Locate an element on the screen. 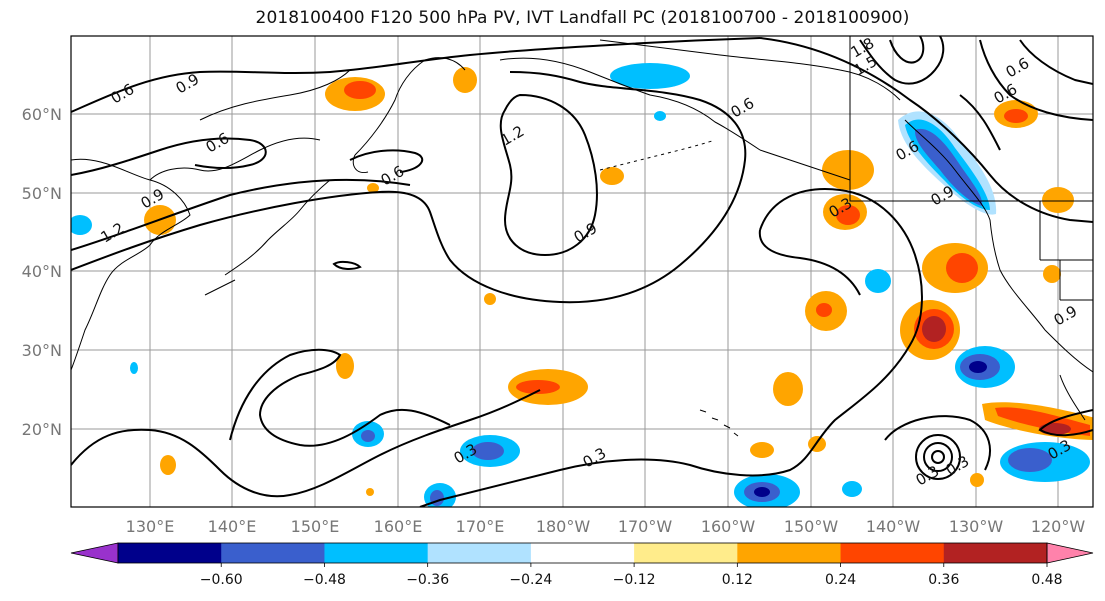  colorbar-extend-low is located at coordinates (94, 553).